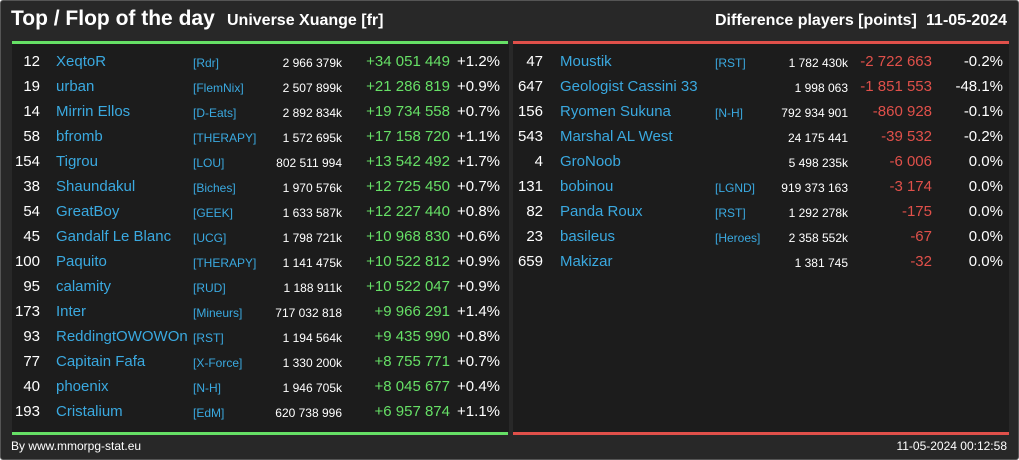 This screenshot has width=1019, height=460. What do you see at coordinates (122, 336) in the screenshot?
I see `player-name-link: ReddingtOWOWOn` at bounding box center [122, 336].